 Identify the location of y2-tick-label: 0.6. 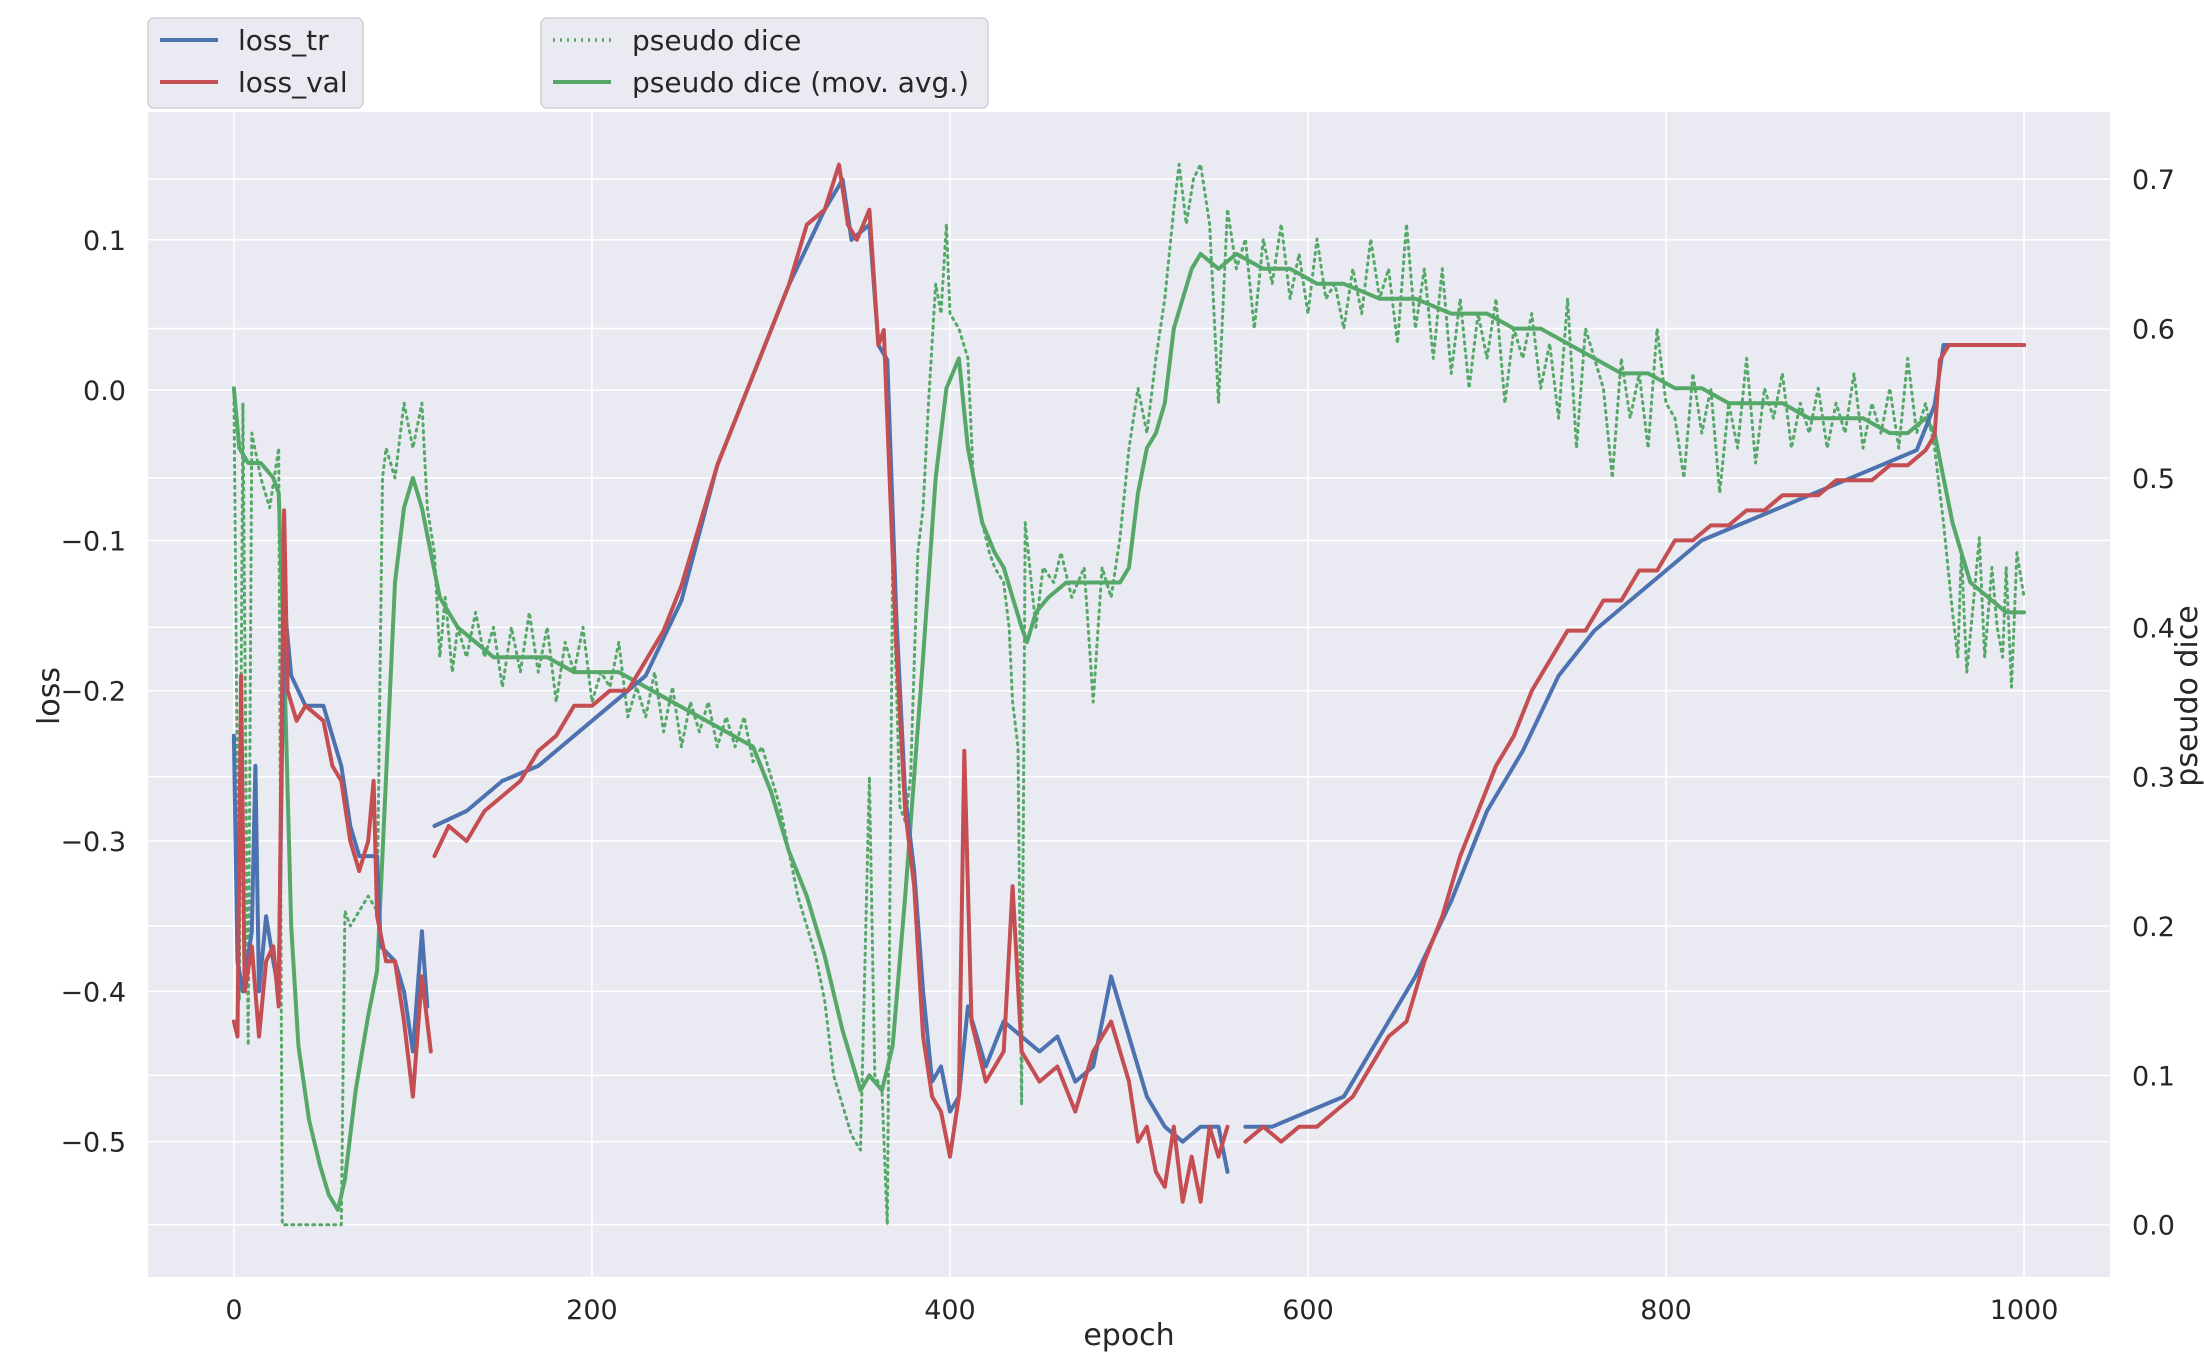
(2153, 330).